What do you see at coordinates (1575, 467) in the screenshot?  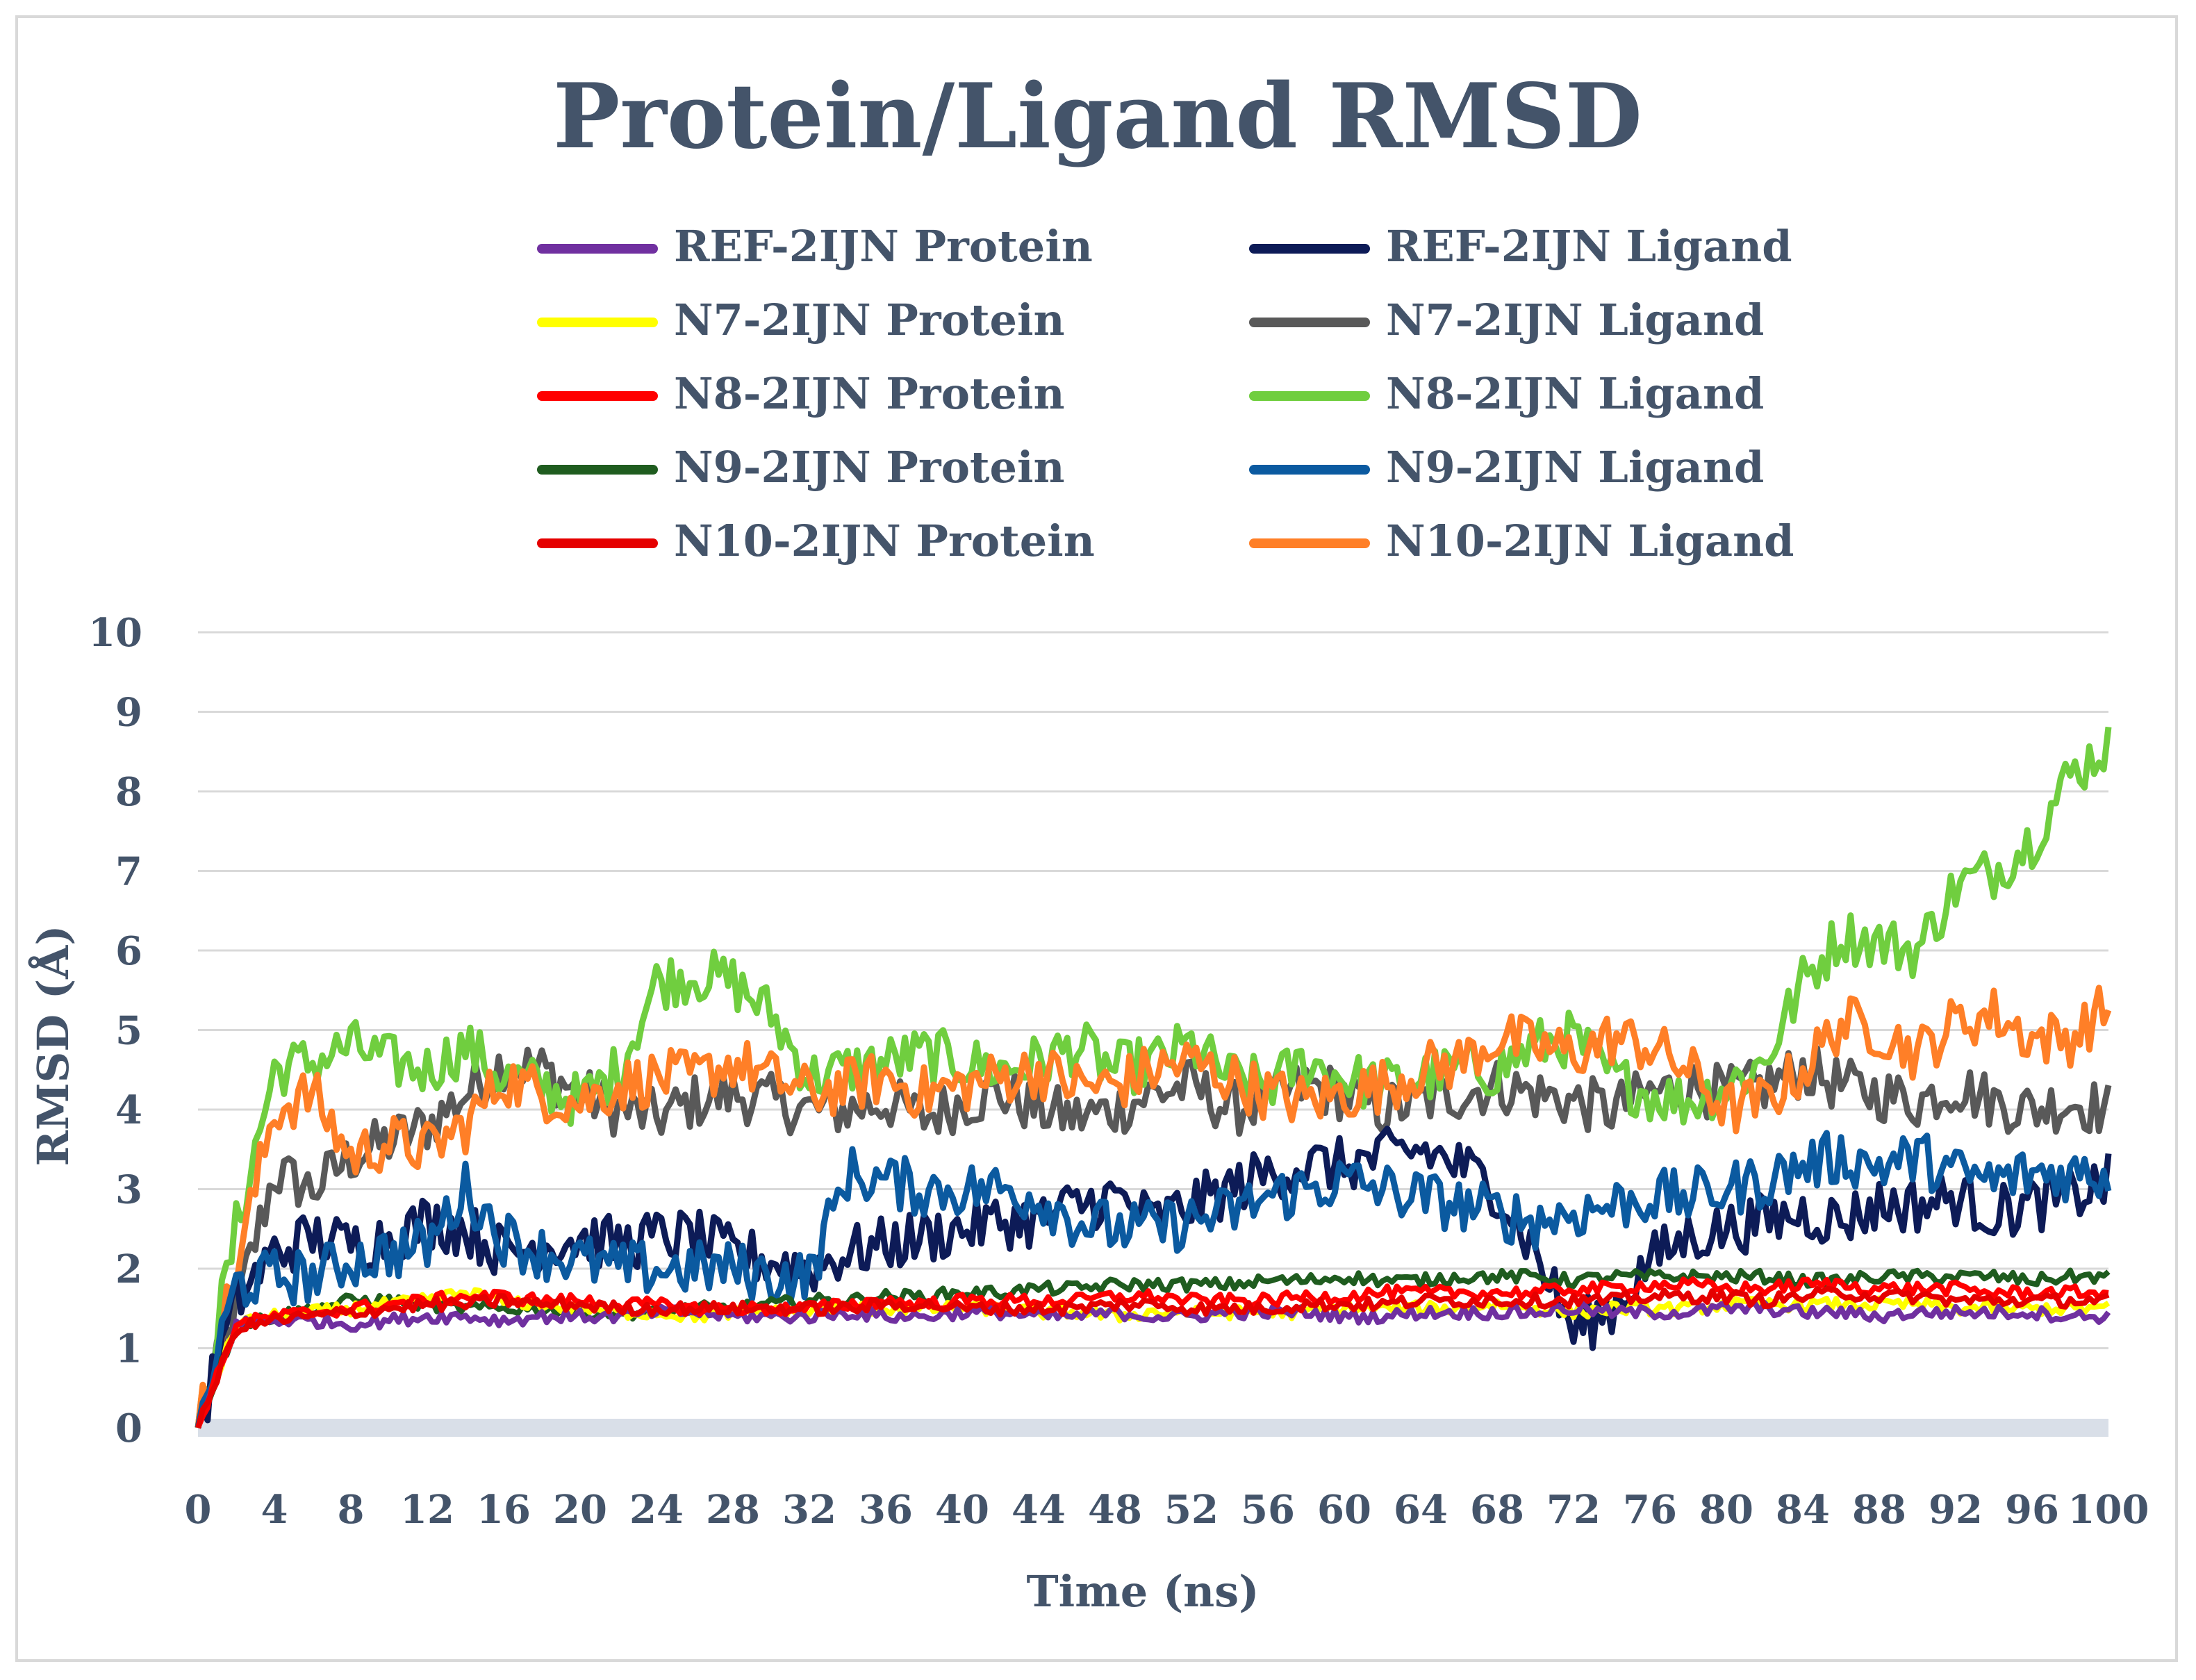 I see `legend-label: N9-2IJN Ligand` at bounding box center [1575, 467].